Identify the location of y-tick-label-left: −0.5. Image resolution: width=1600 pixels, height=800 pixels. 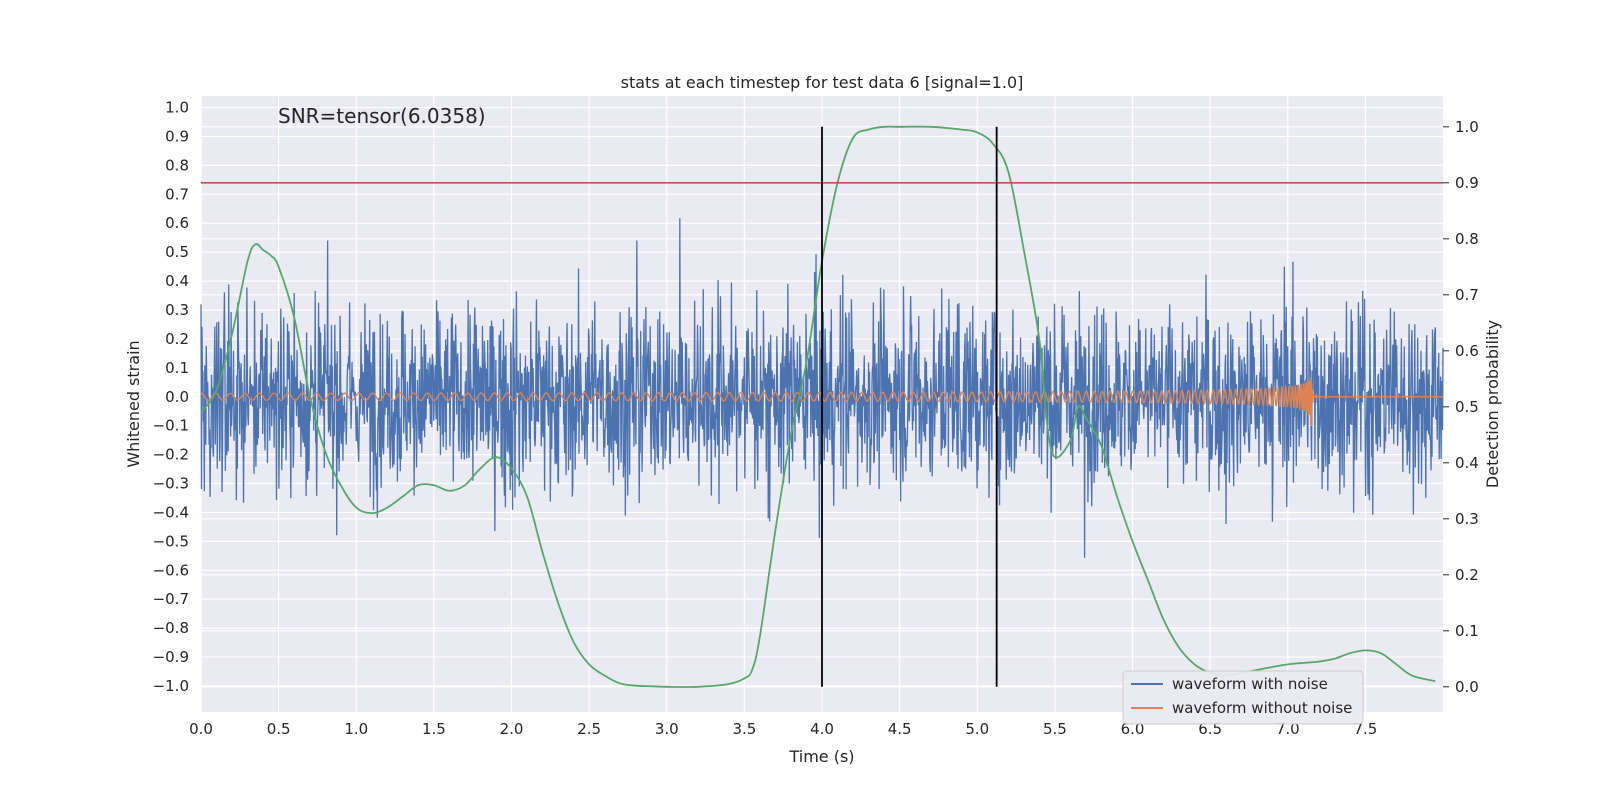
(171, 541).